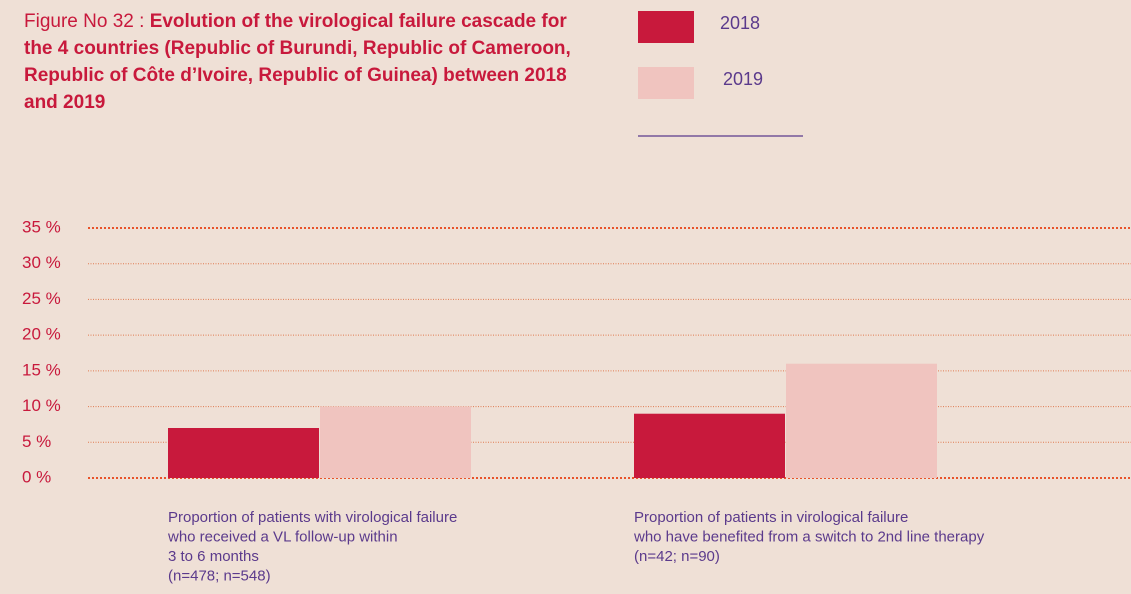  What do you see at coordinates (41, 369) in the screenshot?
I see `y-tick-label: 15 %` at bounding box center [41, 369].